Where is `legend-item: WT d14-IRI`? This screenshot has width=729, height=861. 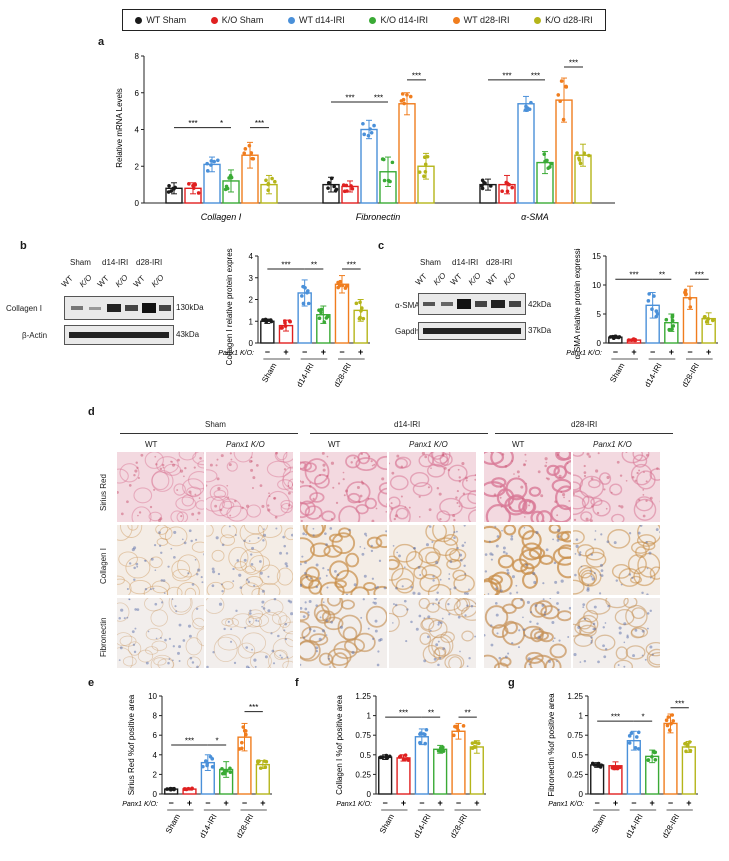 legend-item: WT d14-IRI is located at coordinates (316, 20).